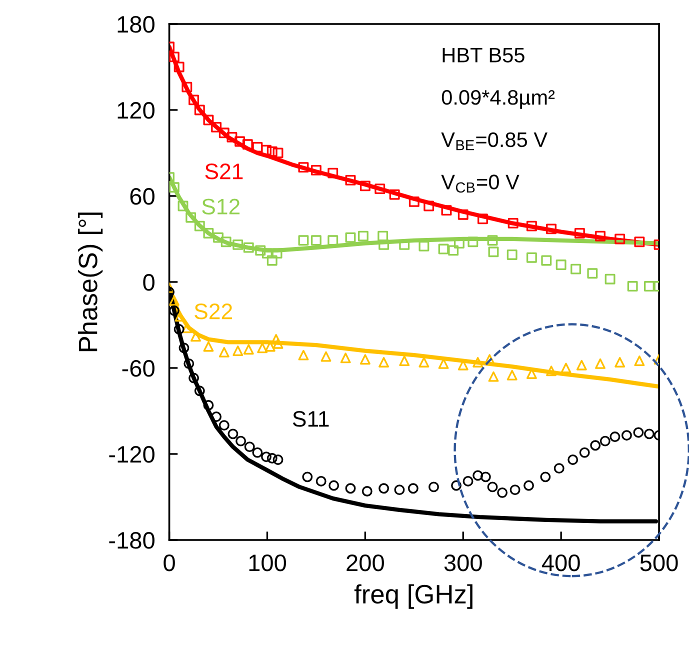 The image size is (689, 655). I want to click on y-tick-label: -120, so click(131, 454).